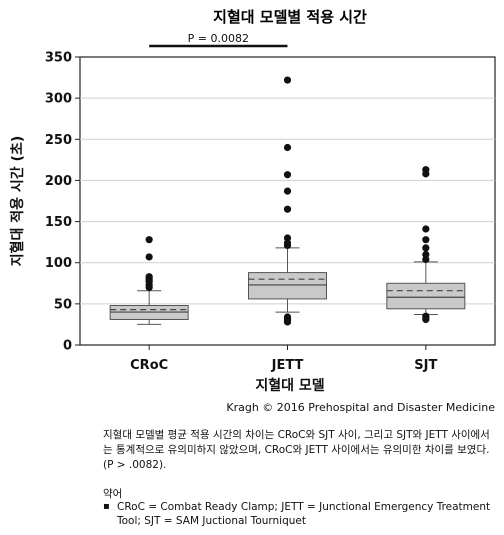  I want to click on y-tick-label: 150, so click(58, 222).